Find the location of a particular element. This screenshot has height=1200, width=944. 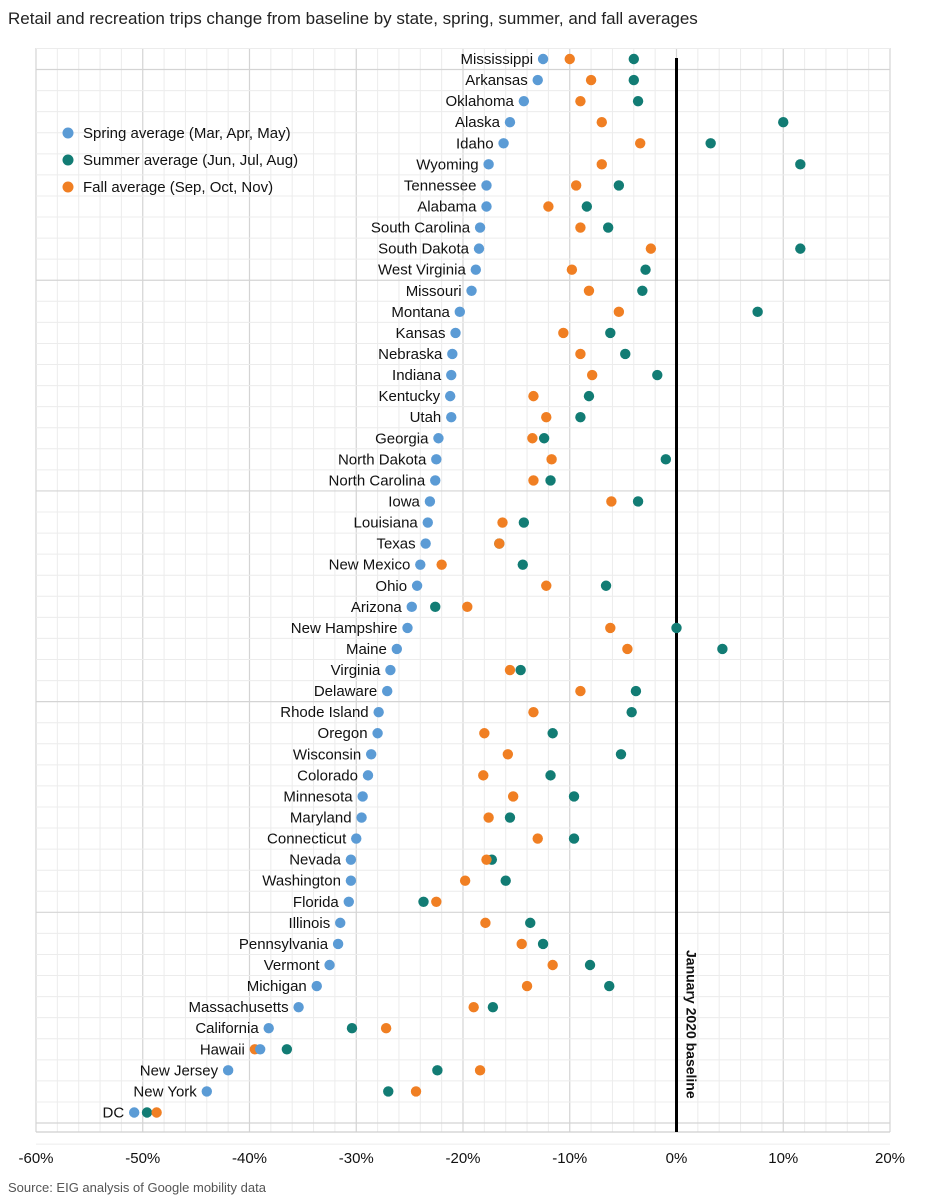

x-tick-label: -40% is located at coordinates (249, 1158).